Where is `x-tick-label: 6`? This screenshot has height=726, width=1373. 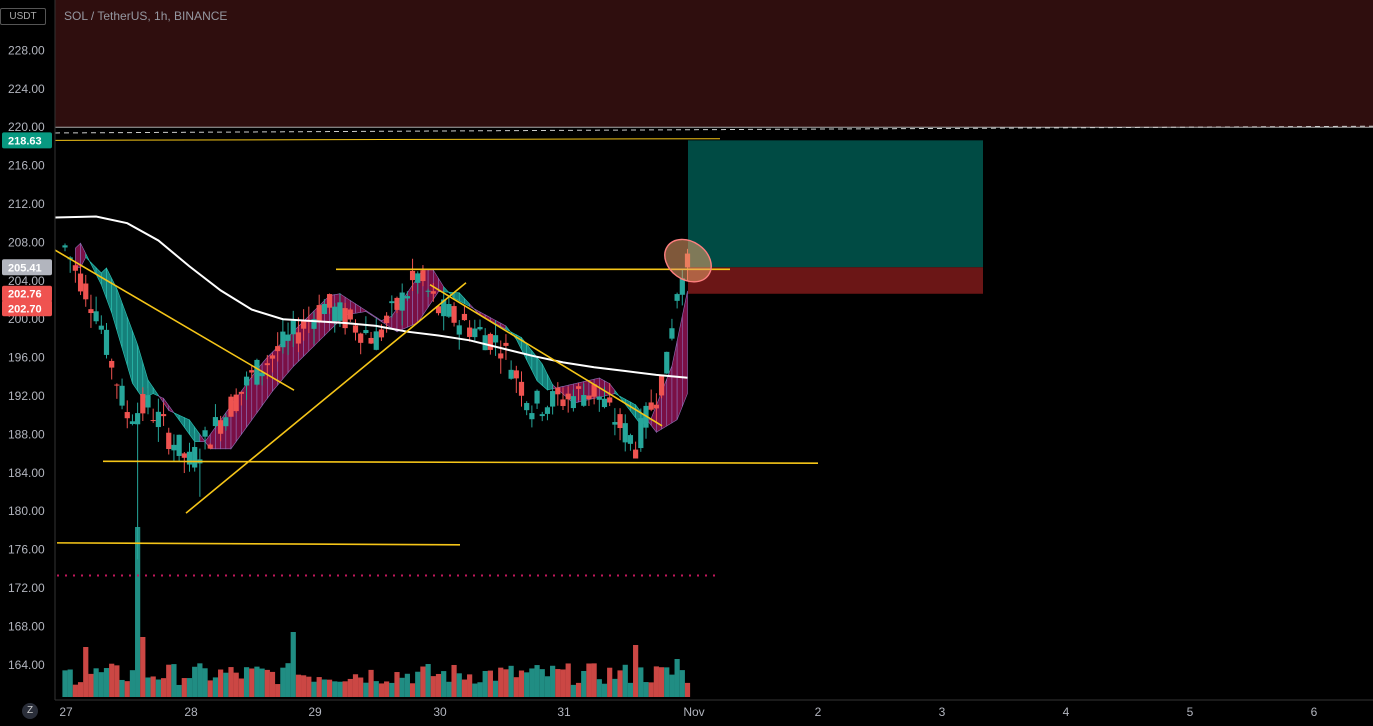
x-tick-label: 6 is located at coordinates (1314, 712).